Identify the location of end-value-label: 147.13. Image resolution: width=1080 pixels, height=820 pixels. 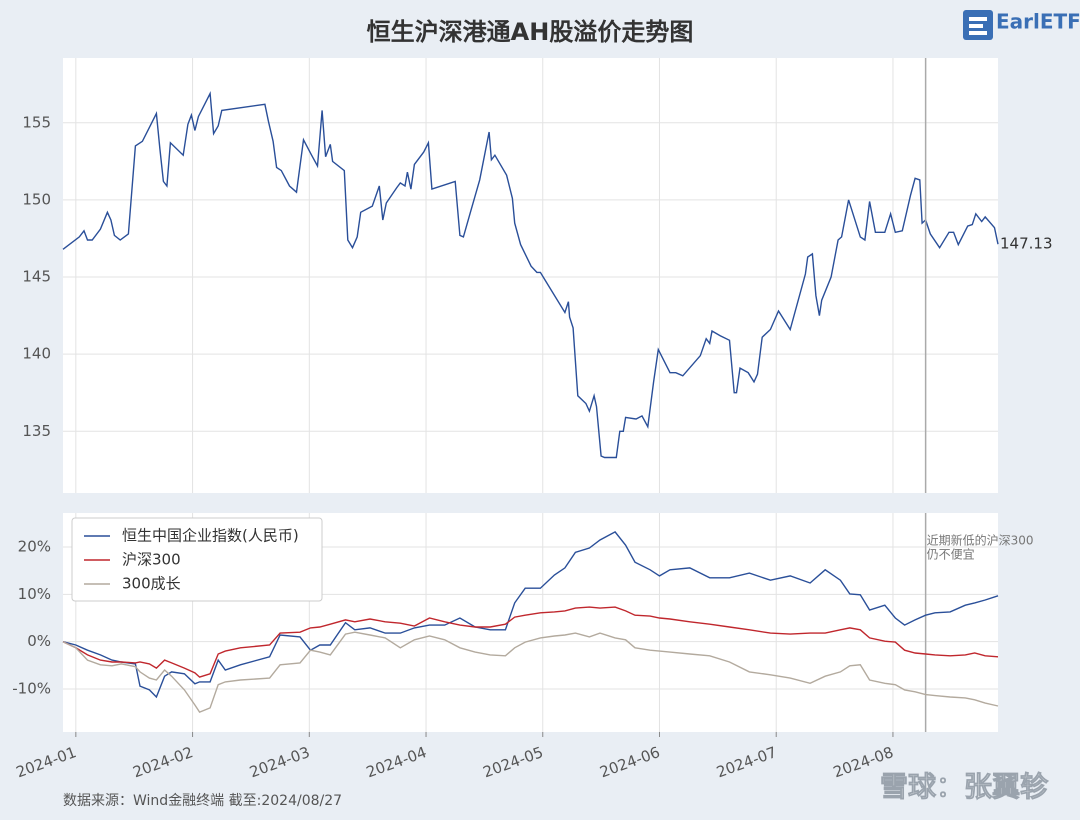
(1026, 244).